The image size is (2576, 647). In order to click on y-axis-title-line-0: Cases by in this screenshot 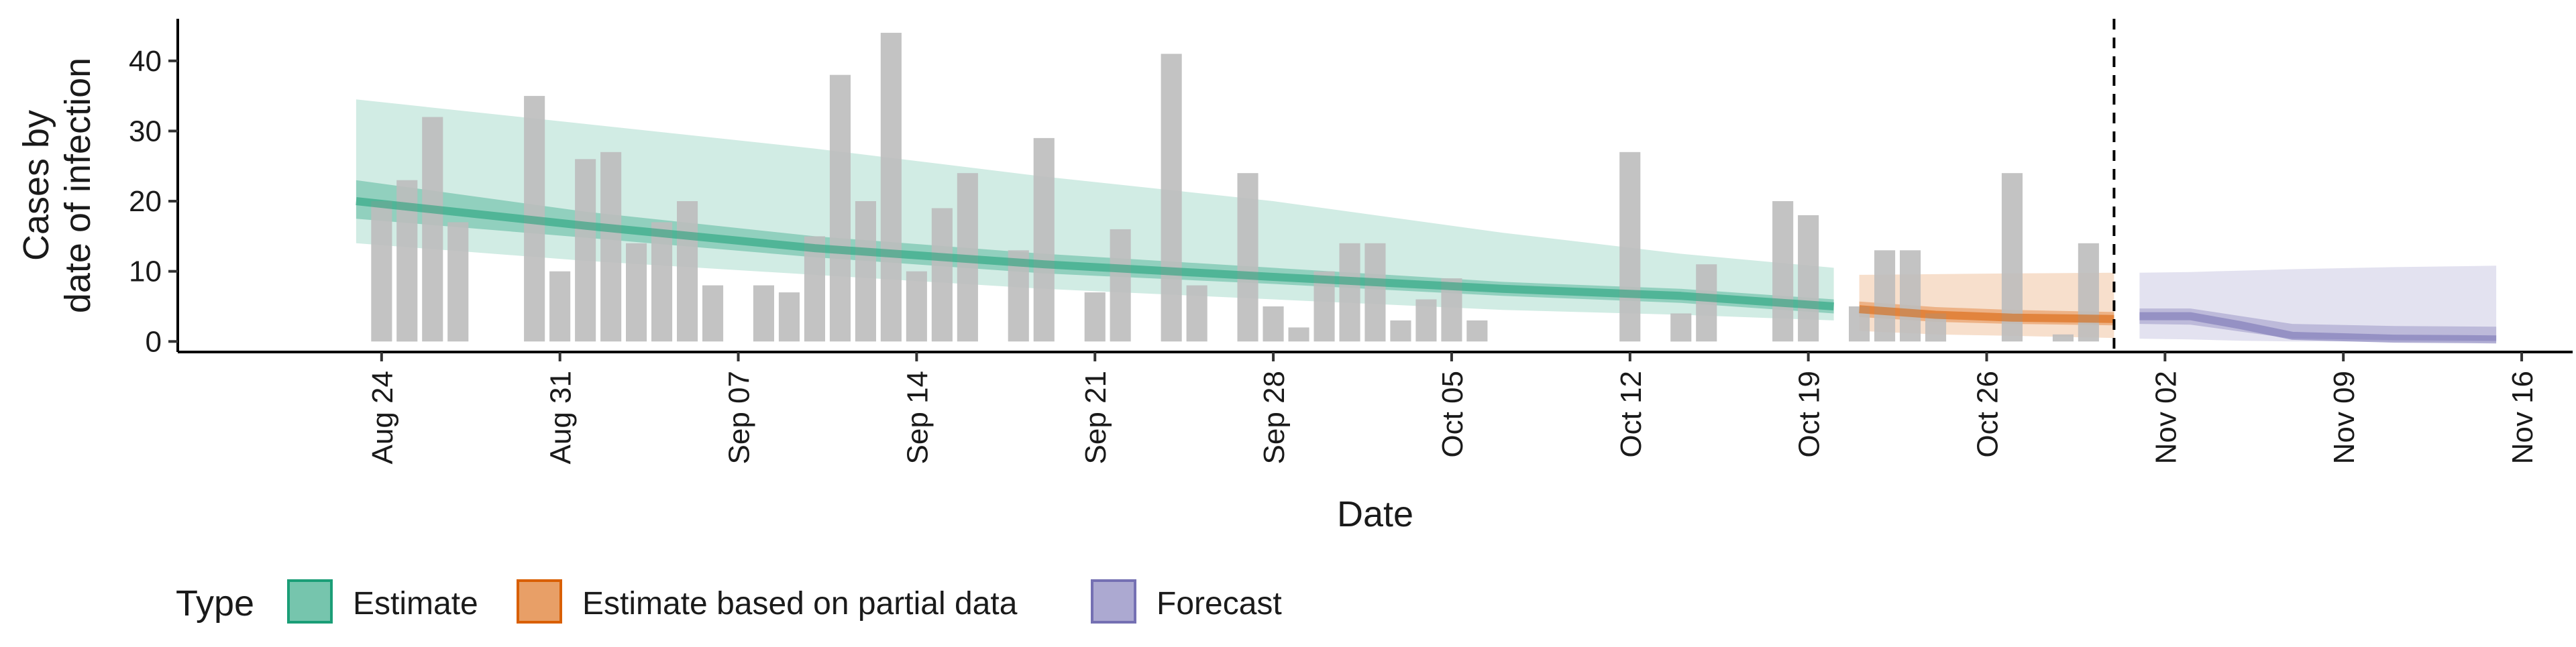, I will do `click(36, 185)`.